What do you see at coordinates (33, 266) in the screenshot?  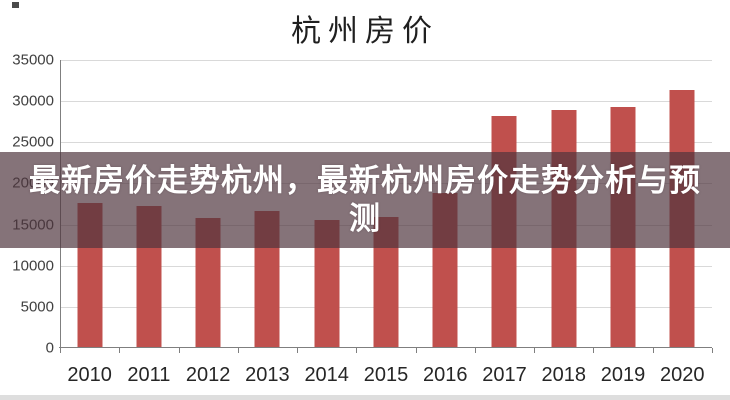 I see `y-tick-label-10000: 10000` at bounding box center [33, 266].